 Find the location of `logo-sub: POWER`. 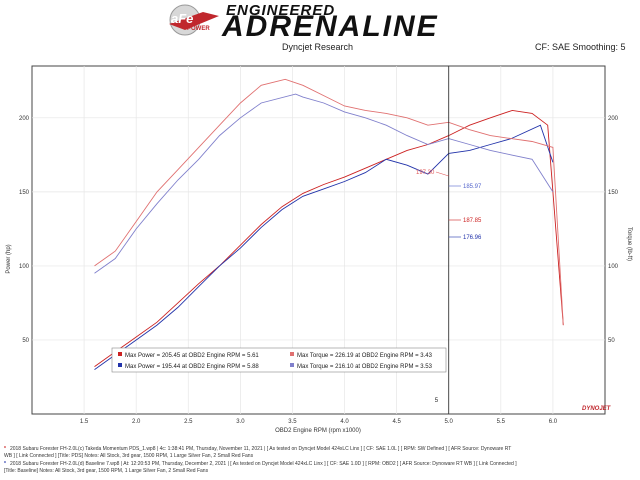

logo-sub: POWER is located at coordinates (198, 29).